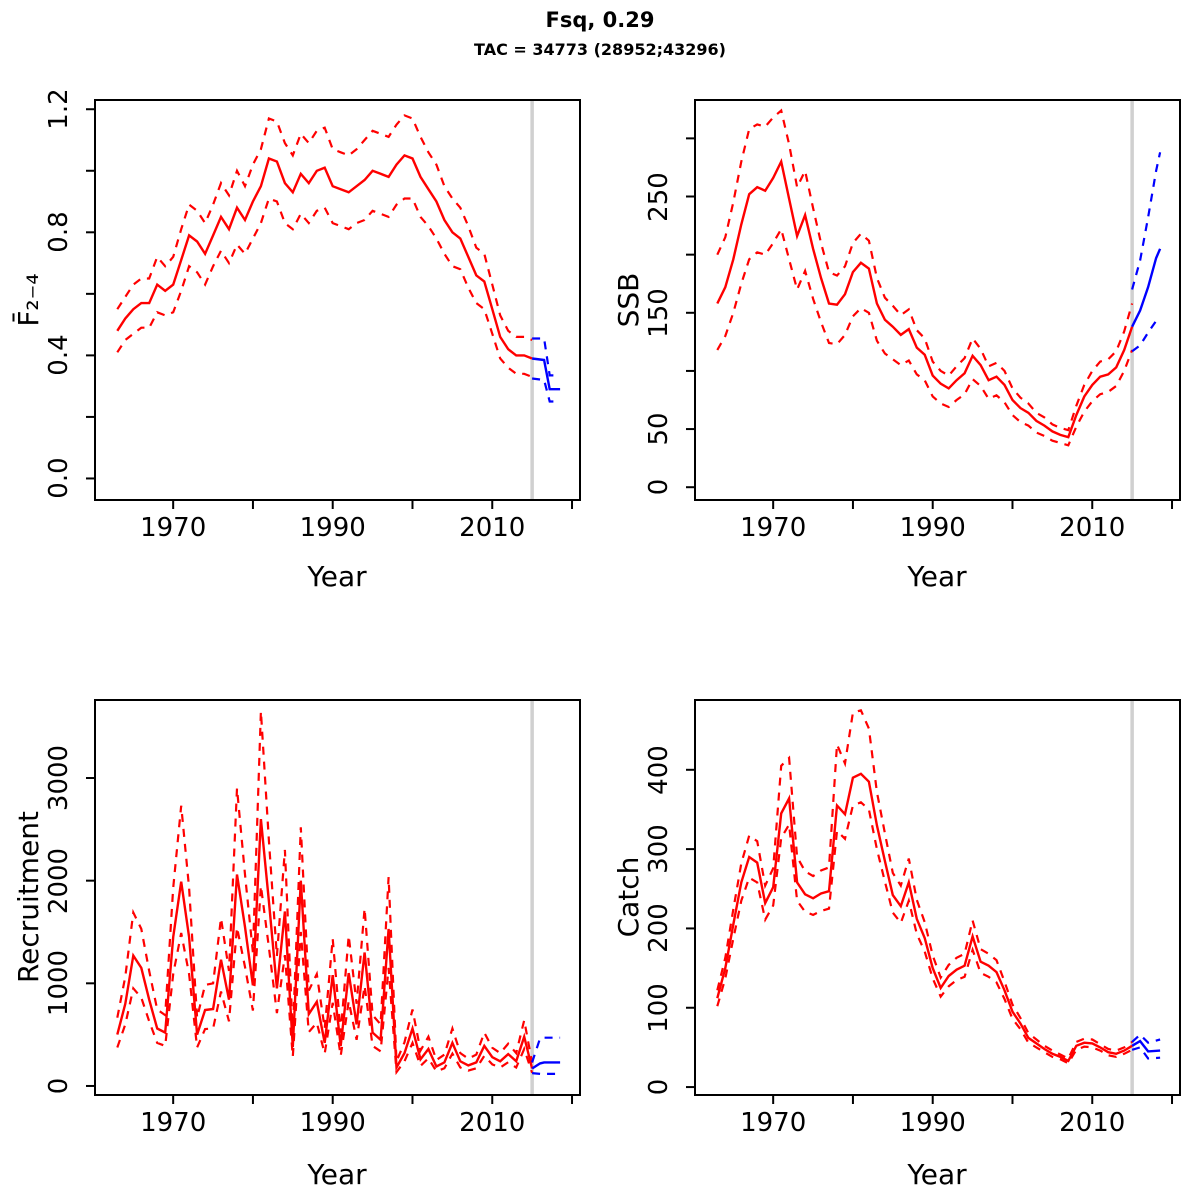  Describe the element at coordinates (59, 880) in the screenshot. I see `recruitment-y-tick-label: 2000` at that location.